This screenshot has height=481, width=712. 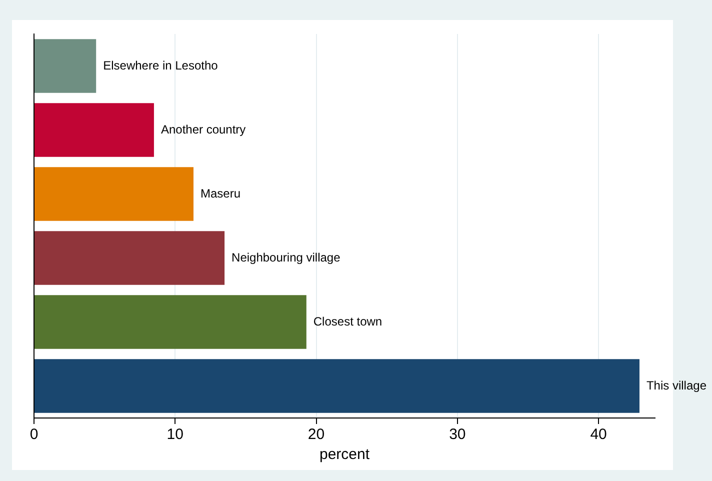 What do you see at coordinates (286, 257) in the screenshot?
I see `y-tick-label: Neighbouring village` at bounding box center [286, 257].